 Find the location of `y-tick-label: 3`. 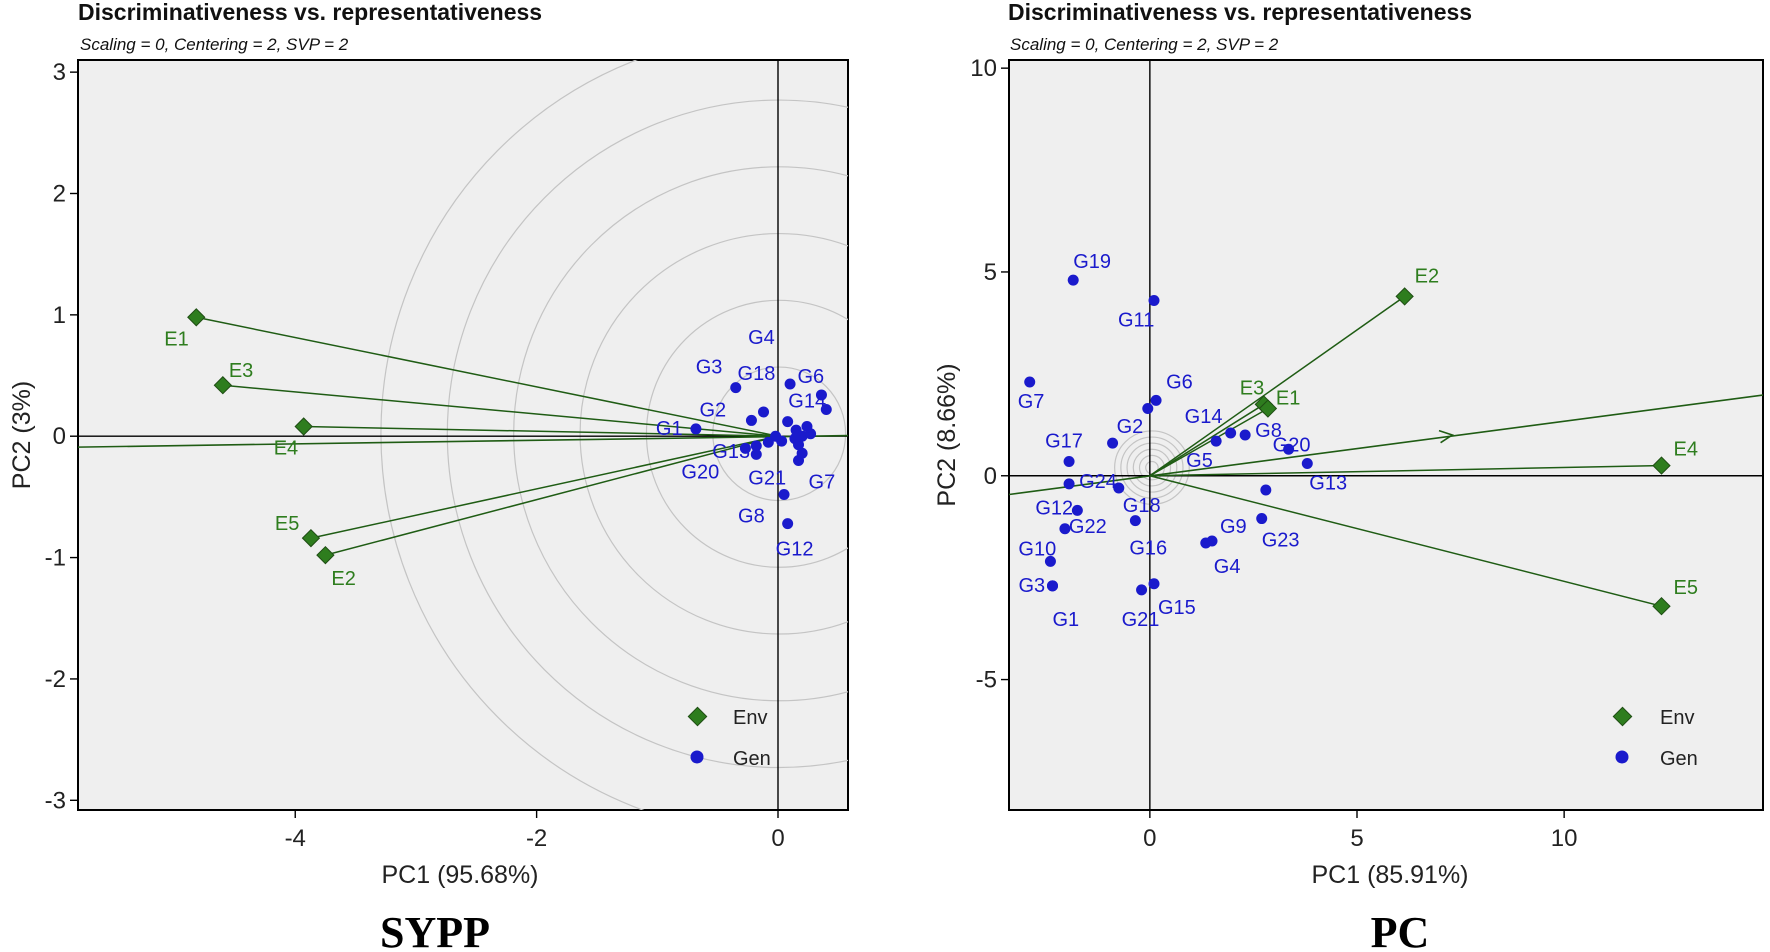

y-tick-label: 3 is located at coordinates (59, 72).